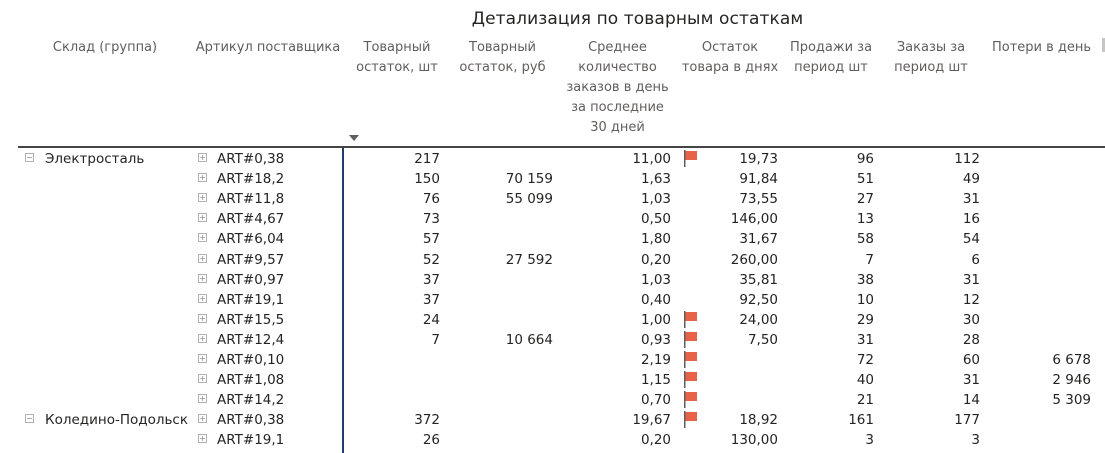  What do you see at coordinates (552, 360) in the screenshot?
I see `table-row: + ART#0,10 2,19 72 60 6 678` at bounding box center [552, 360].